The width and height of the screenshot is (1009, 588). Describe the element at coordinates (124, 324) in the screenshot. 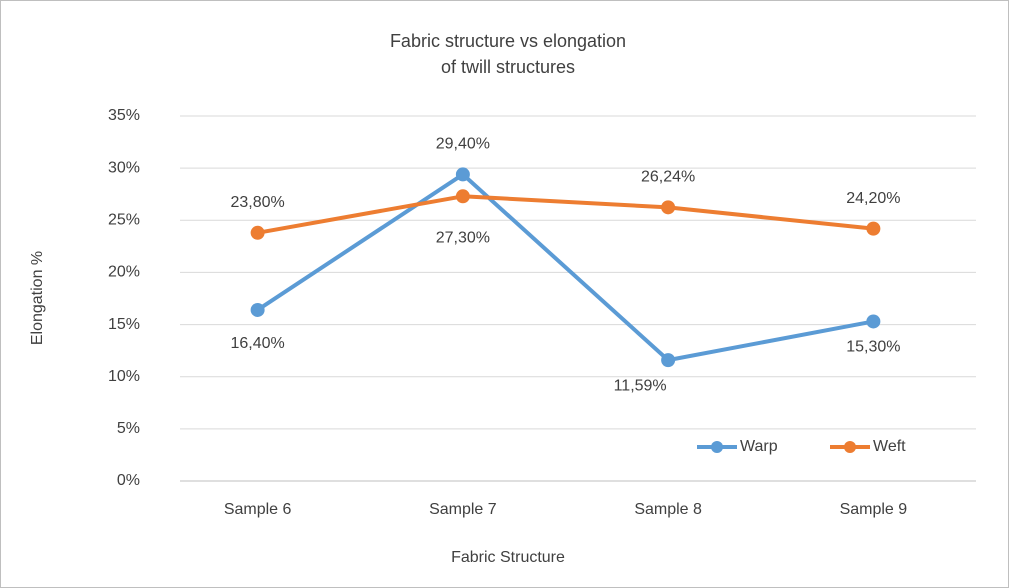

I see `y-tick-label: 15%` at that location.